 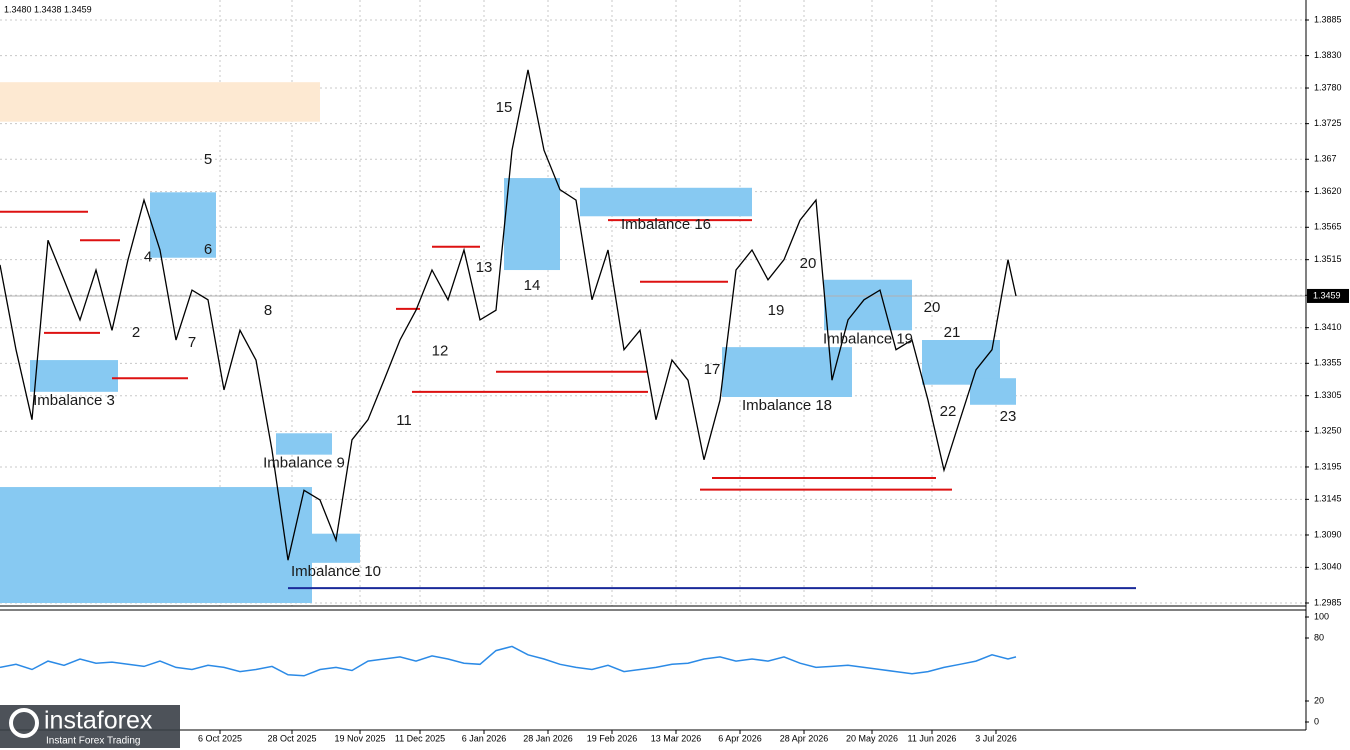 I want to click on y-tick-label: 1.3090, so click(x=1328, y=534).